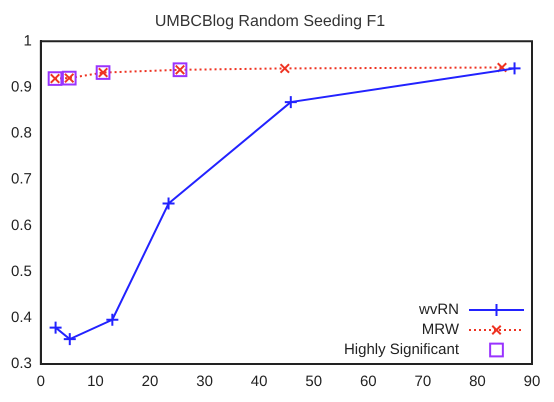 The height and width of the screenshot is (402, 554). I want to click on x-tick-label: 50, so click(313, 381).